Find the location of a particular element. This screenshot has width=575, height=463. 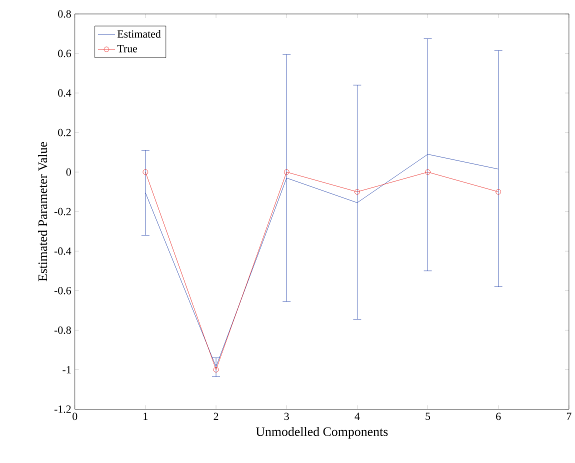

y-tick-label: -0.4 is located at coordinates (63, 251).